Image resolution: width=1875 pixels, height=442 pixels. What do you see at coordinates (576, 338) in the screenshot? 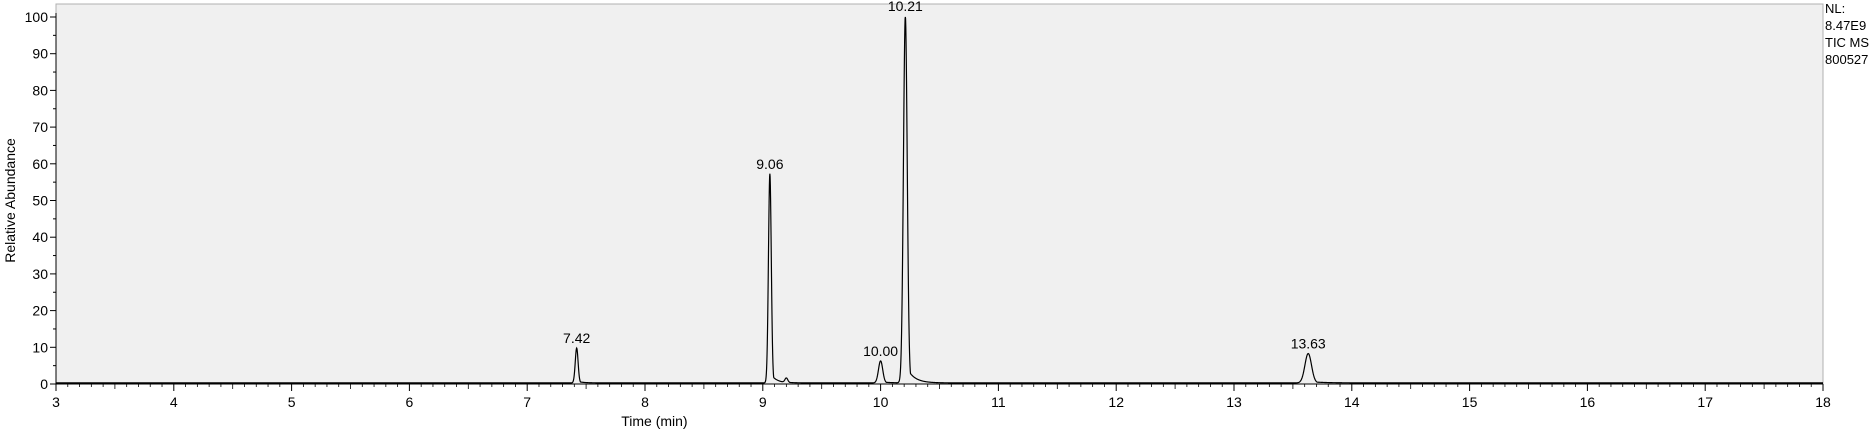
I see `peak-label: 7.42` at bounding box center [576, 338].